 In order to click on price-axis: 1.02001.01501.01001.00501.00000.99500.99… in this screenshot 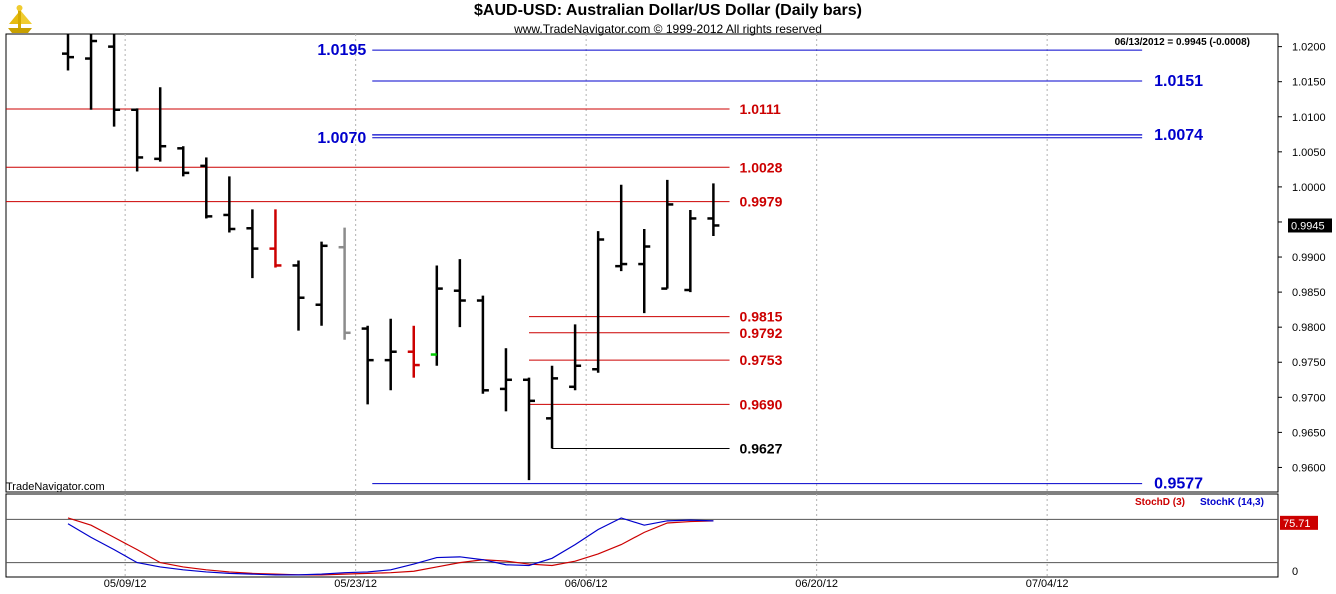, I will do `click(1305, 258)`.